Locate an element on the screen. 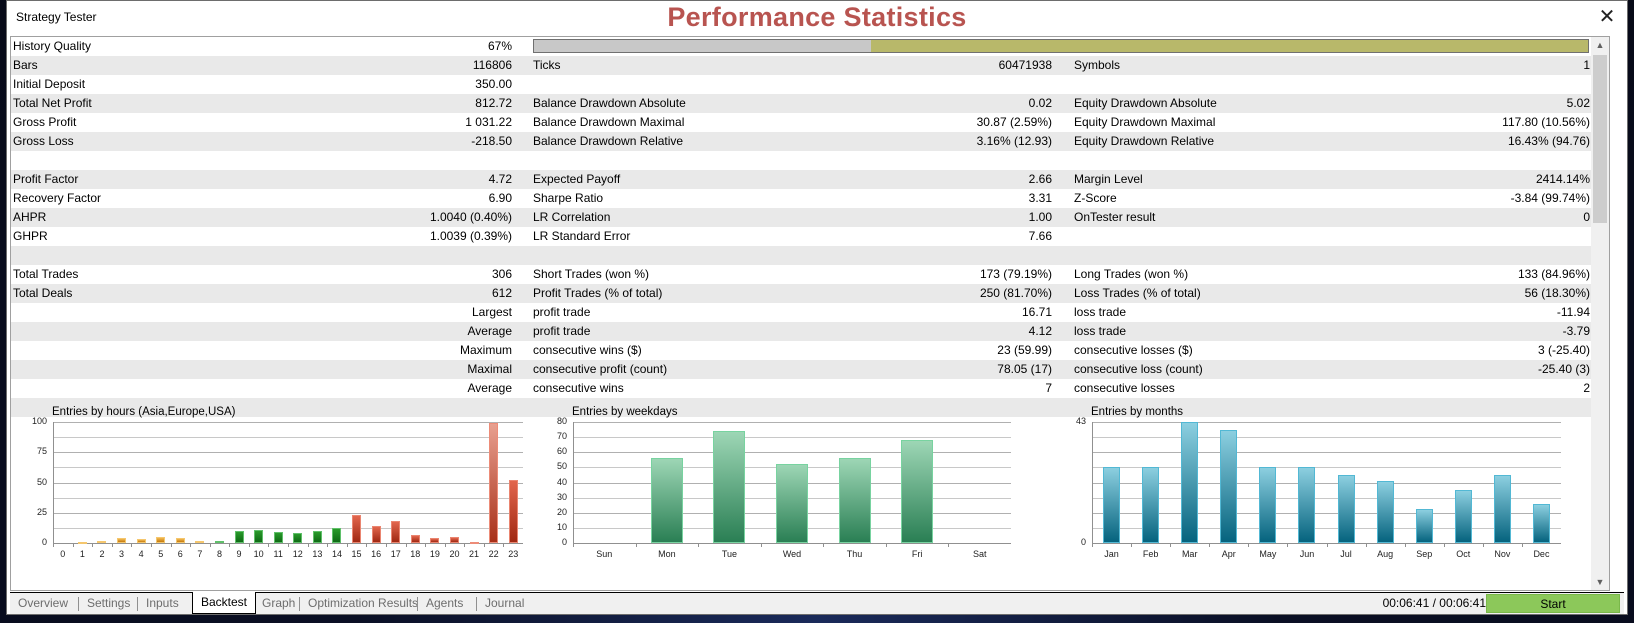  stat-value: -11.94 is located at coordinates (1573, 312).